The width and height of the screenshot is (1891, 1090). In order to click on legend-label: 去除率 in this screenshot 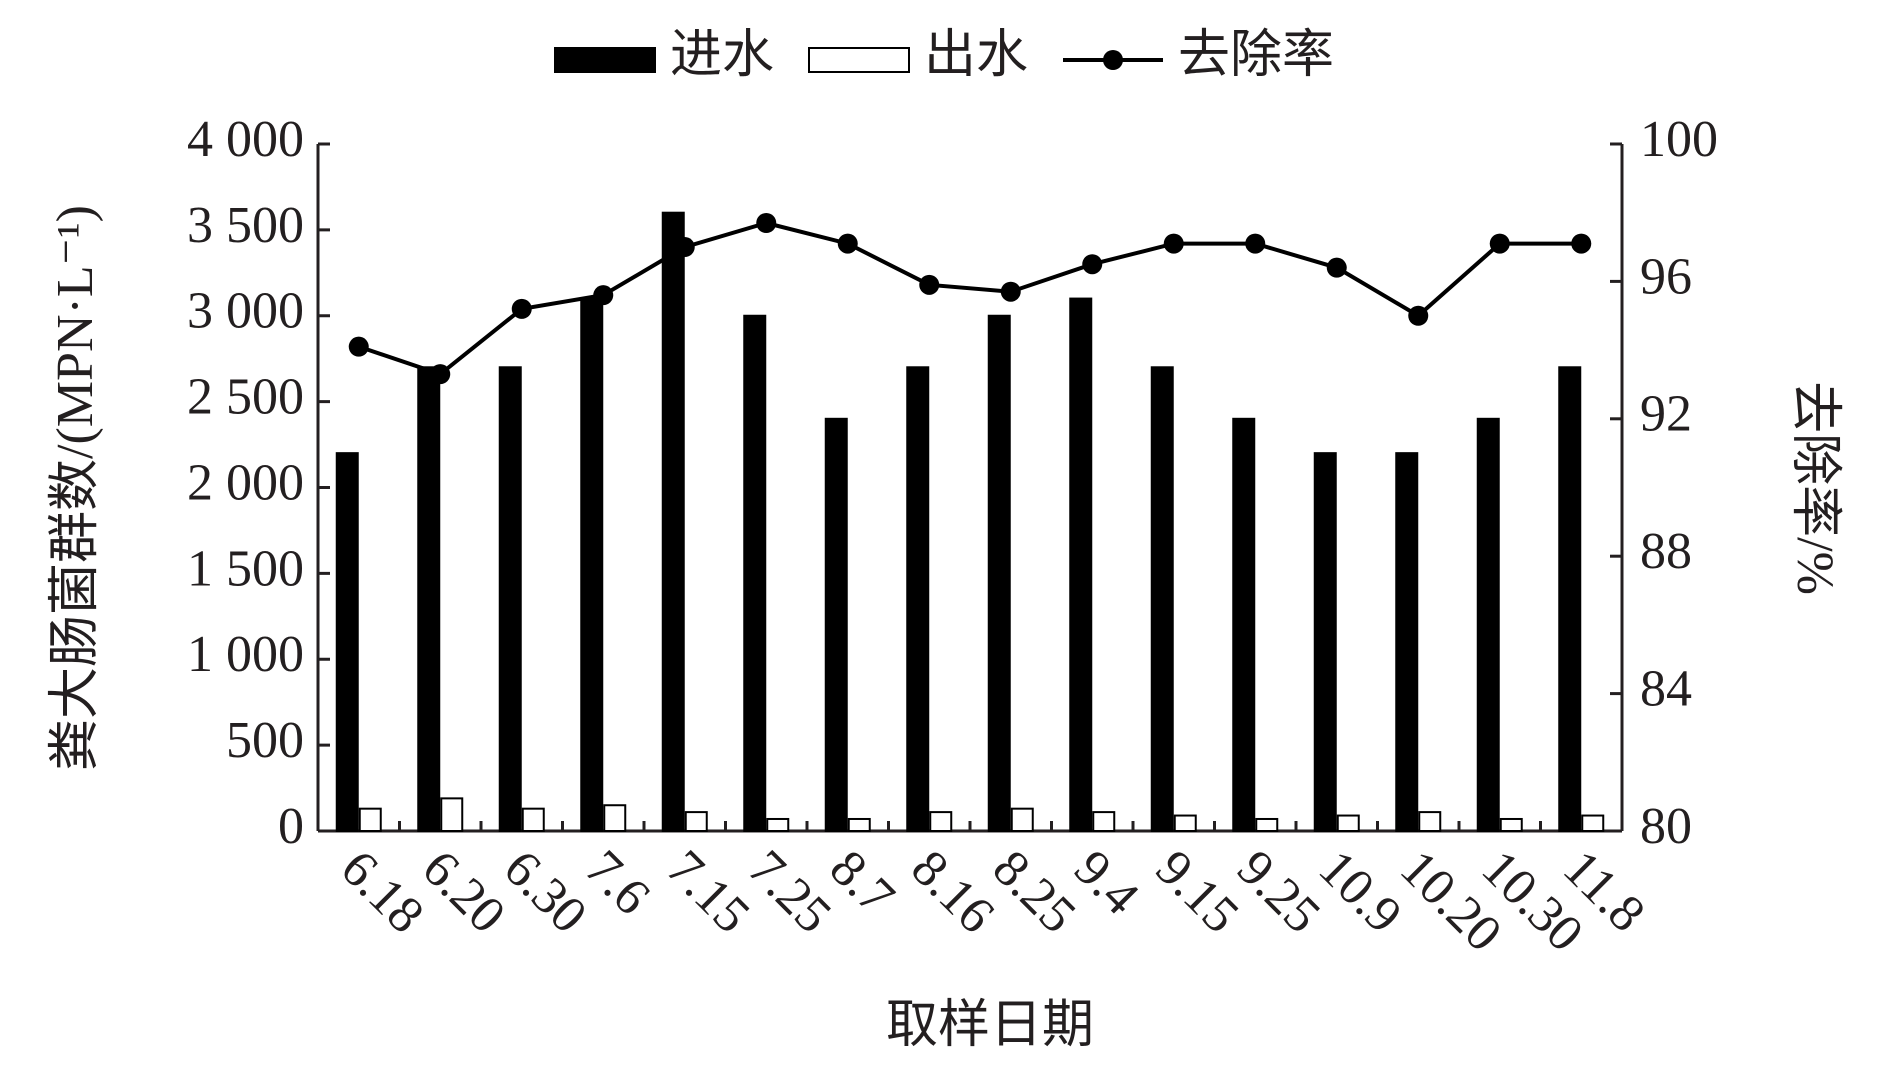, I will do `click(1256, 55)`.